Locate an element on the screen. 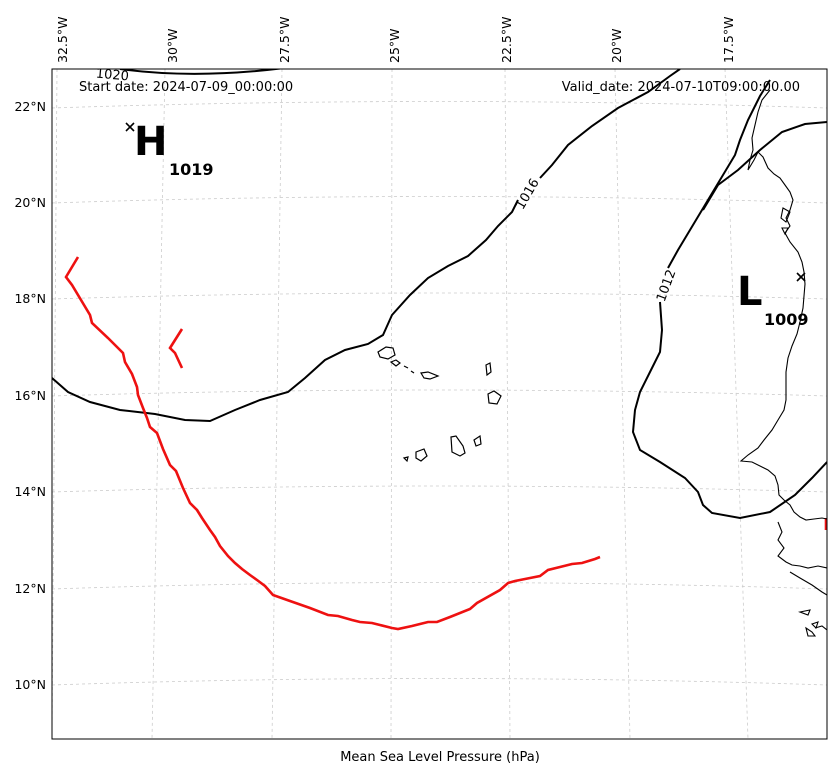 This screenshot has height=783, width=837. african-coastline is located at coordinates (783, 305).